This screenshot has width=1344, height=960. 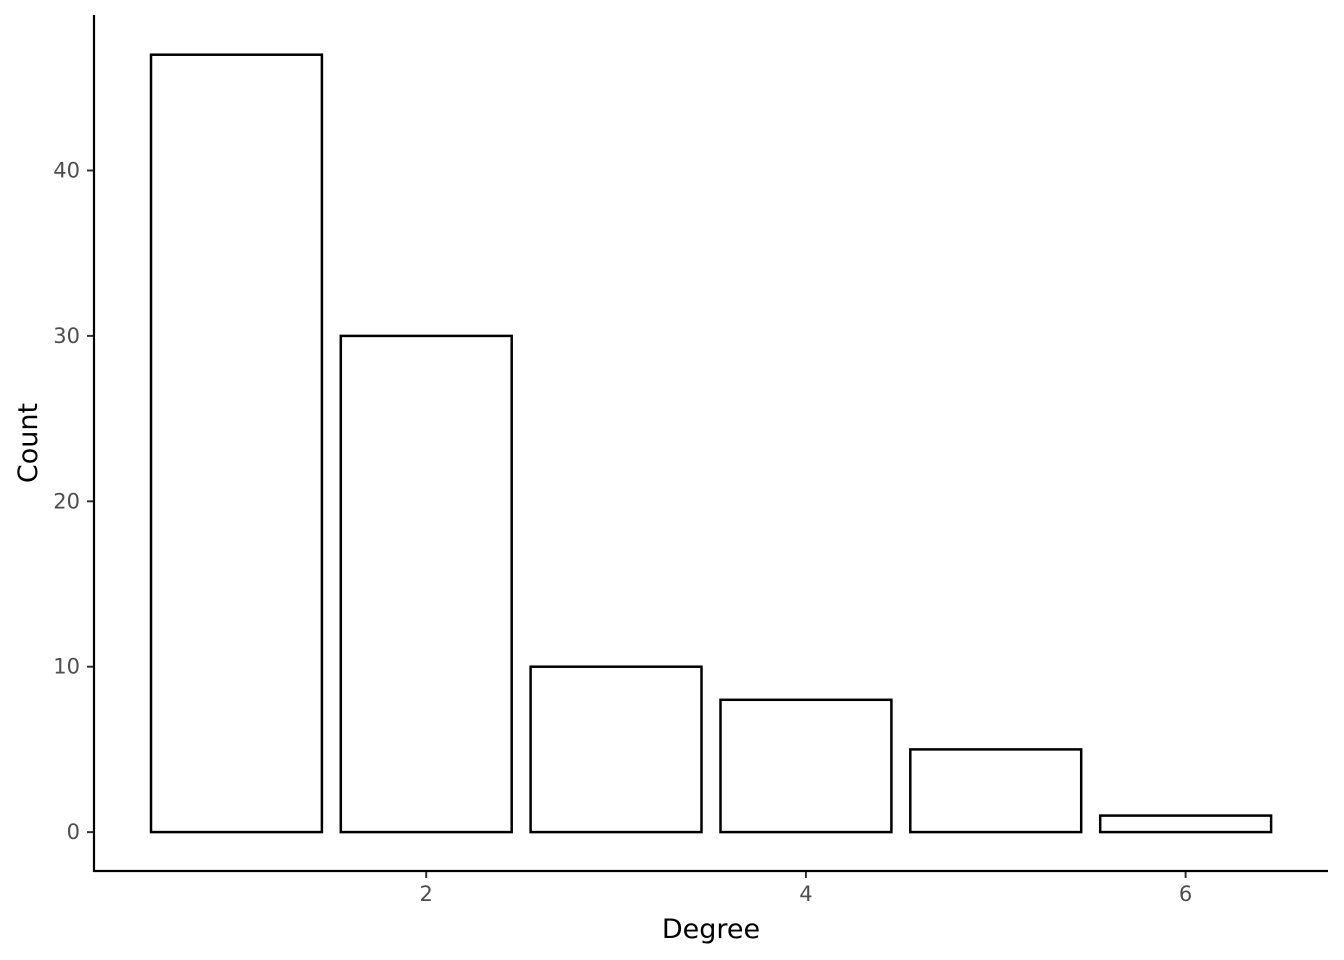 I want to click on x-axis-title: Degree, so click(x=711, y=929).